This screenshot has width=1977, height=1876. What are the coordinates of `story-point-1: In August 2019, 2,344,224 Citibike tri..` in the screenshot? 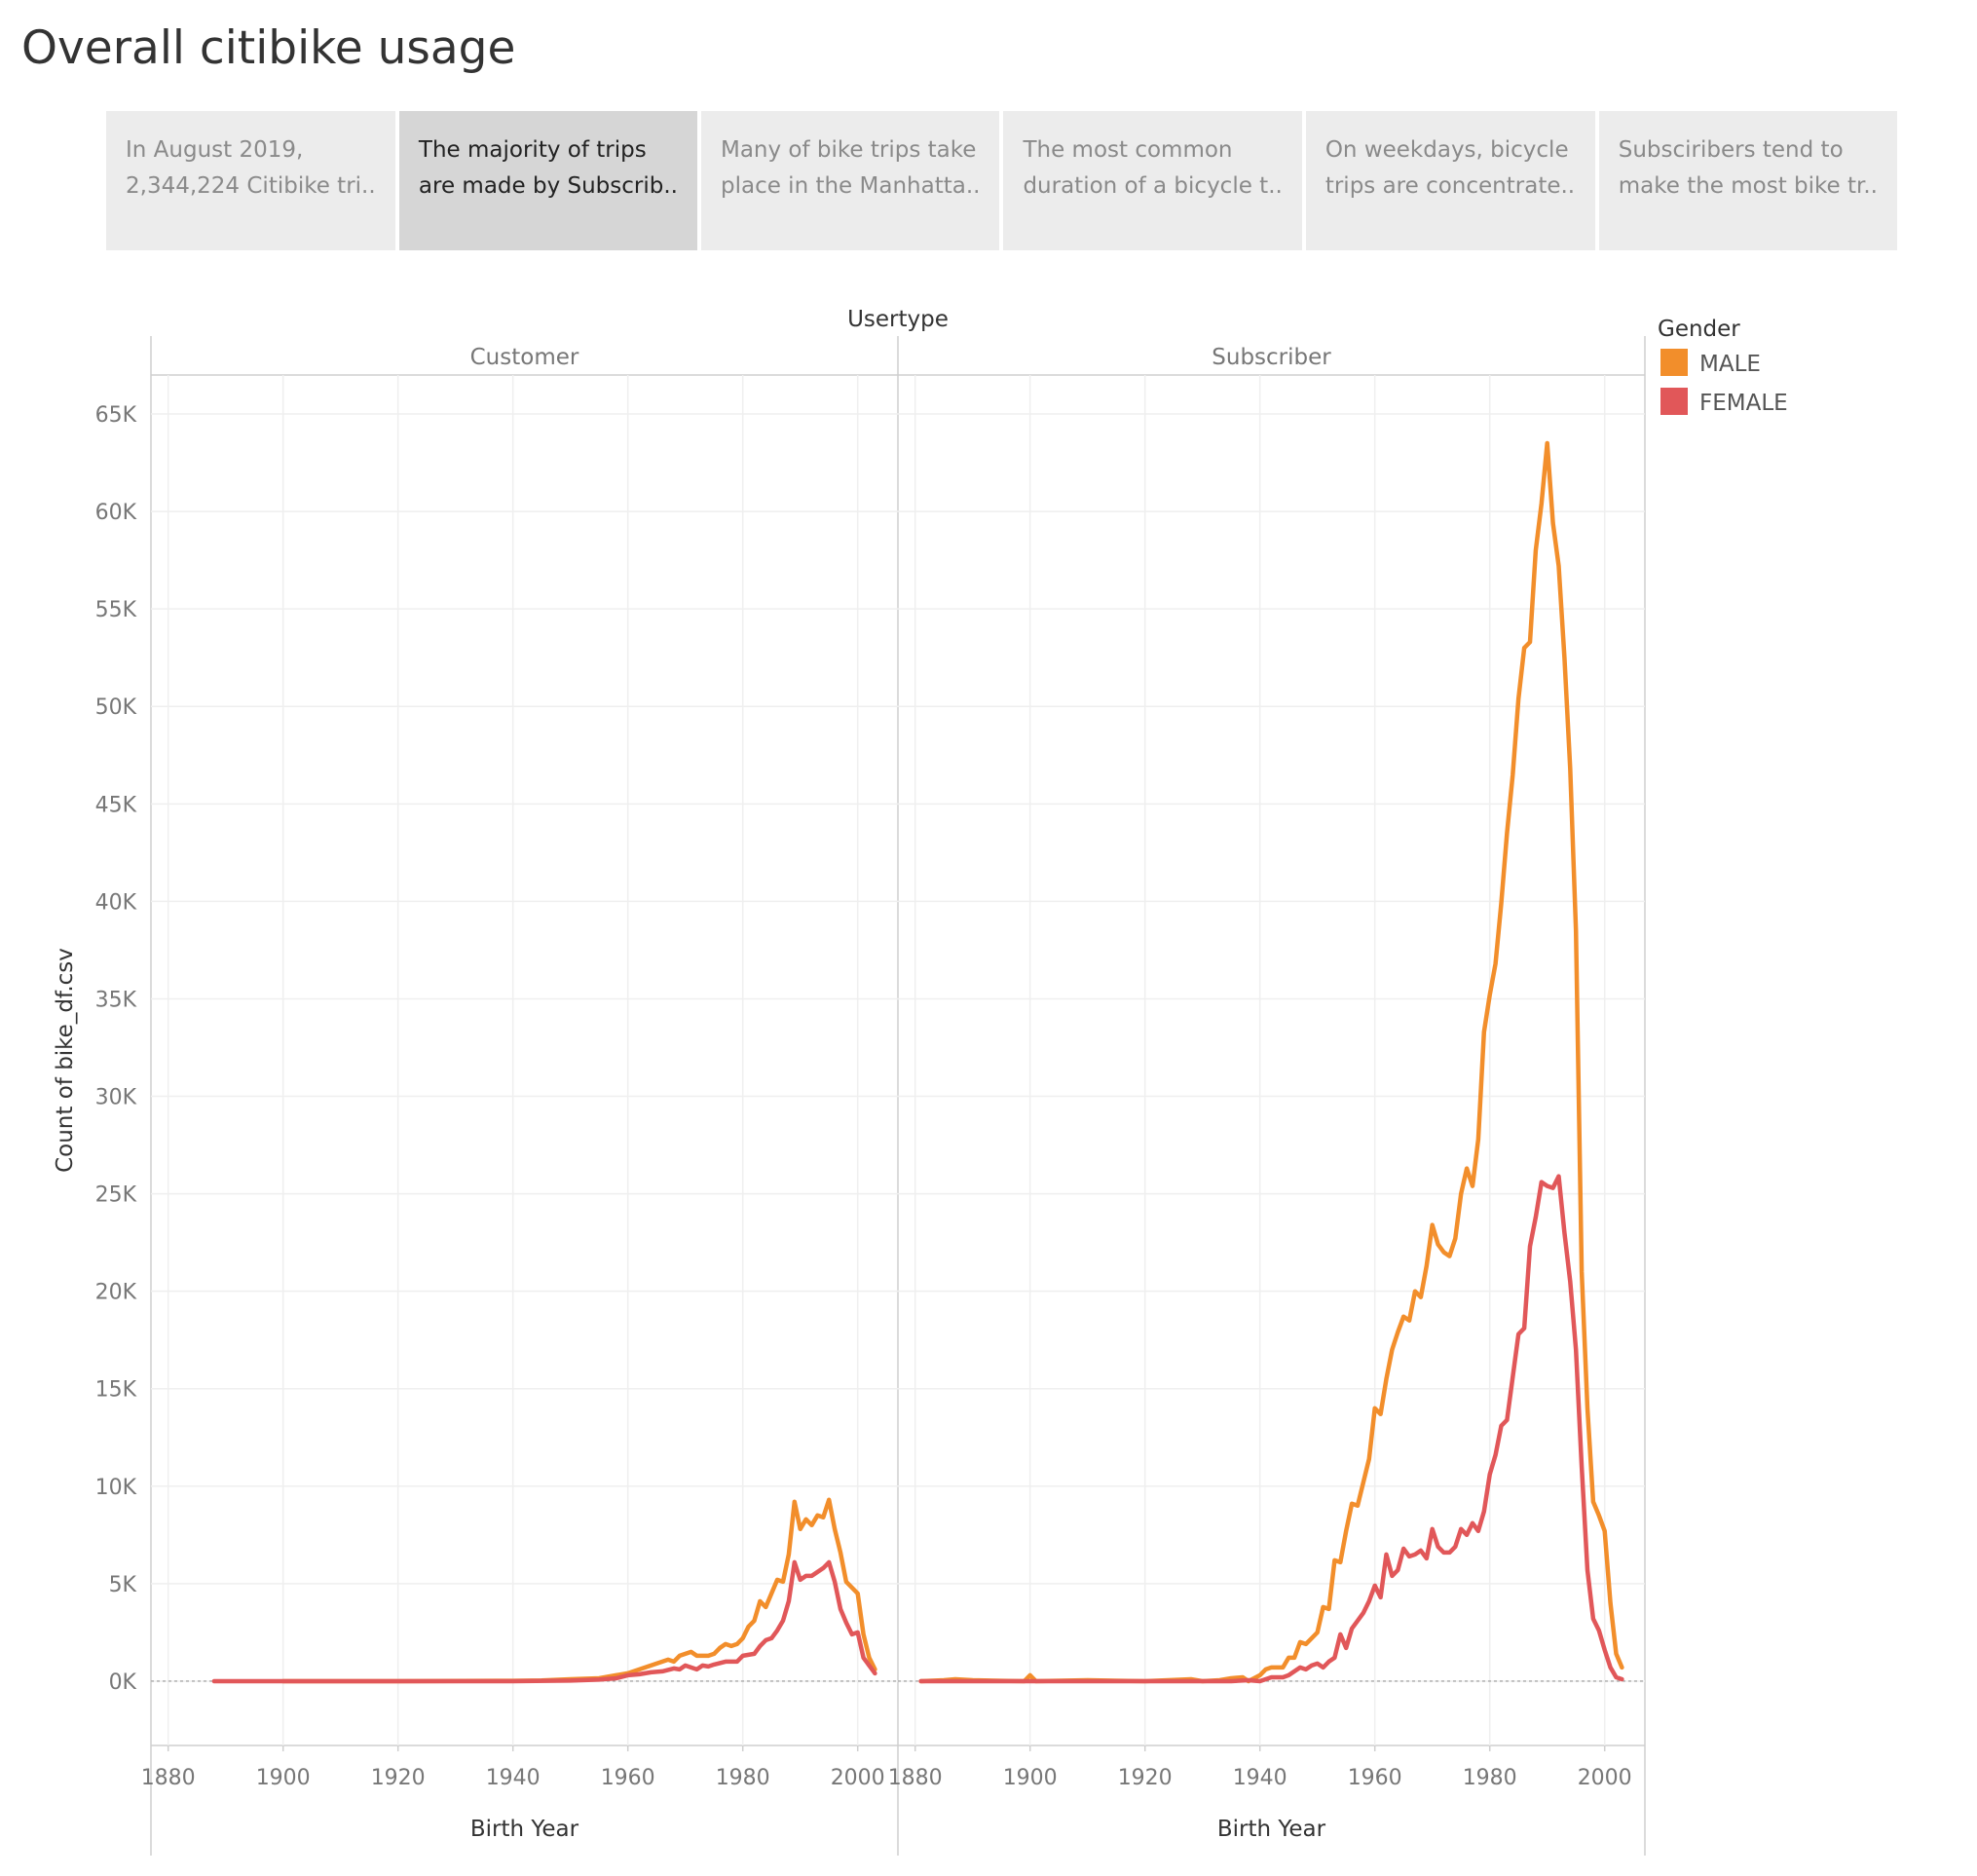 It's located at (250, 181).